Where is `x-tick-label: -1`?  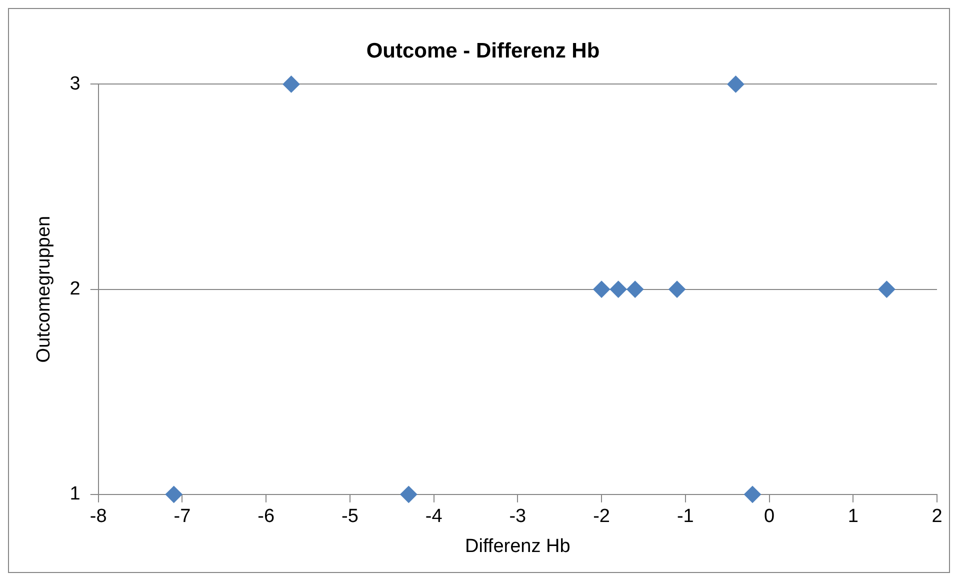 x-tick-label: -1 is located at coordinates (685, 517).